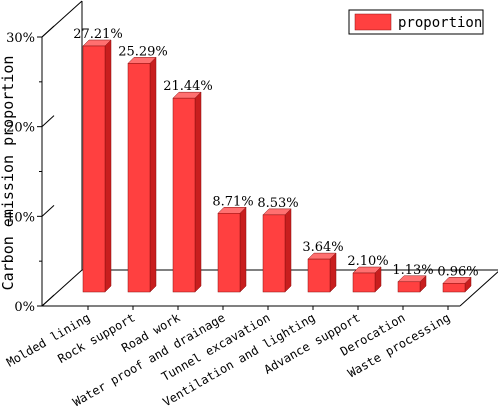 Image resolution: width=498 pixels, height=410 pixels. What do you see at coordinates (20, 128) in the screenshot?
I see `y-tick-label: 20%` at bounding box center [20, 128].